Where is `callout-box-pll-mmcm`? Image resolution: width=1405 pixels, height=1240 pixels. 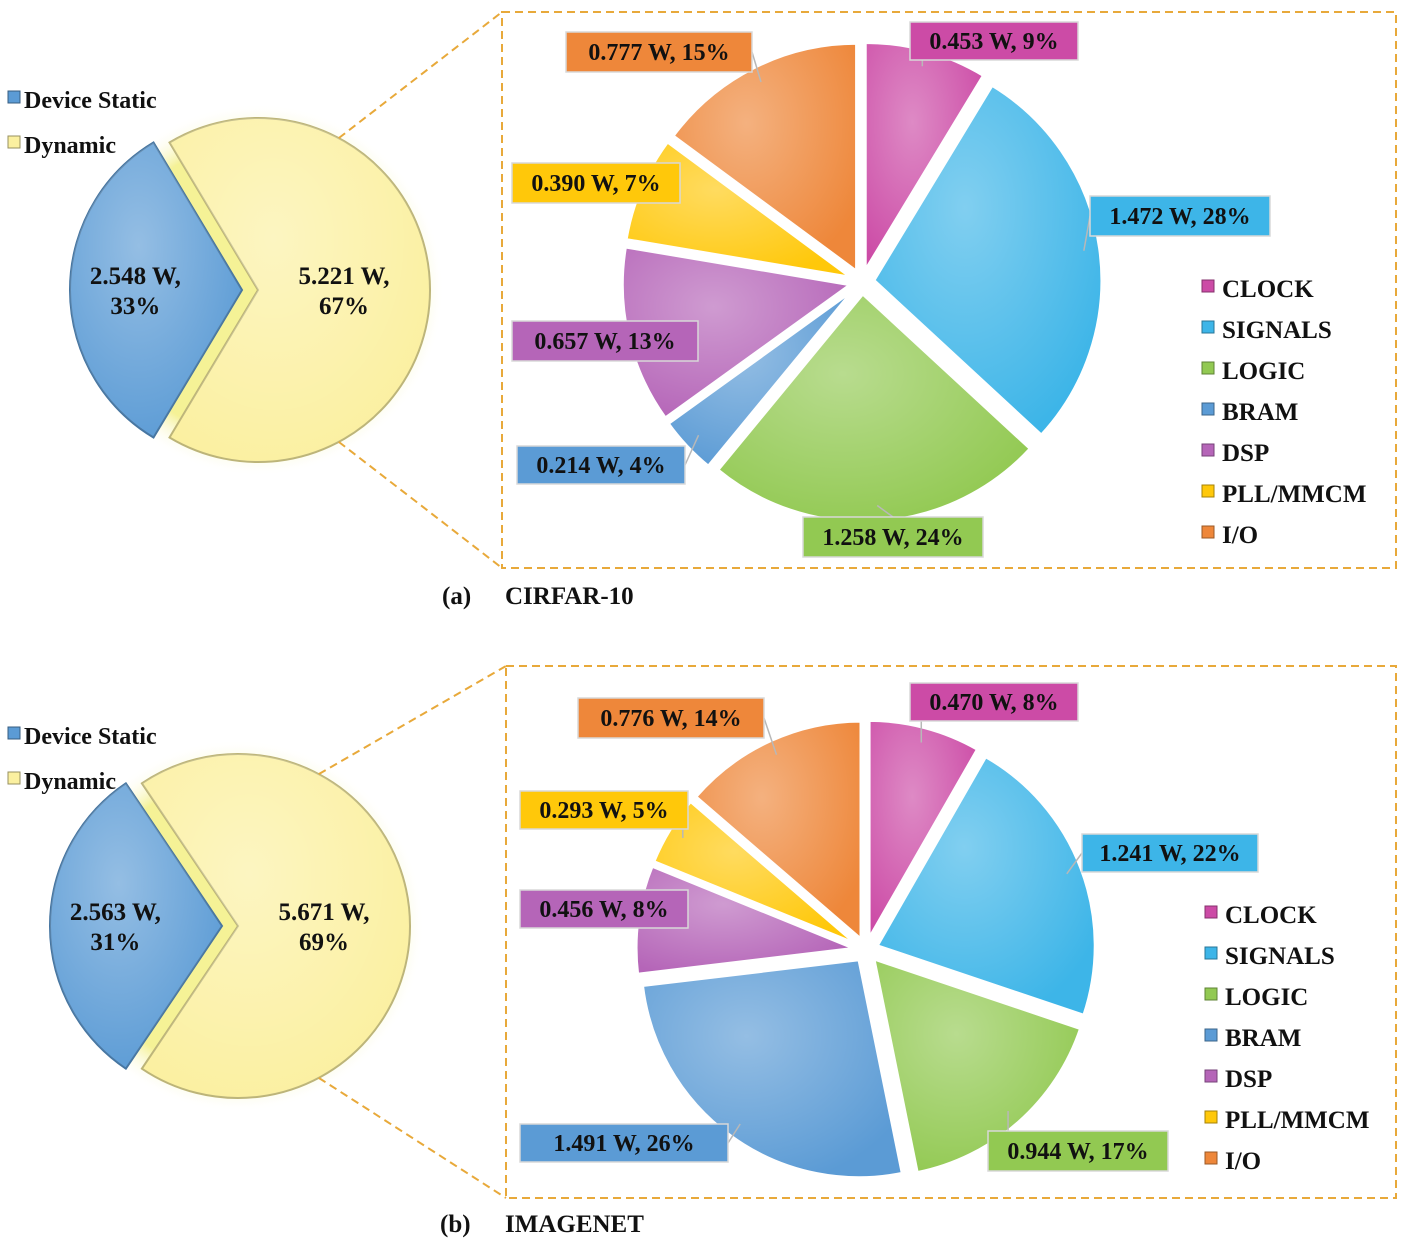
callout-box-pll-mmcm is located at coordinates (596, 183).